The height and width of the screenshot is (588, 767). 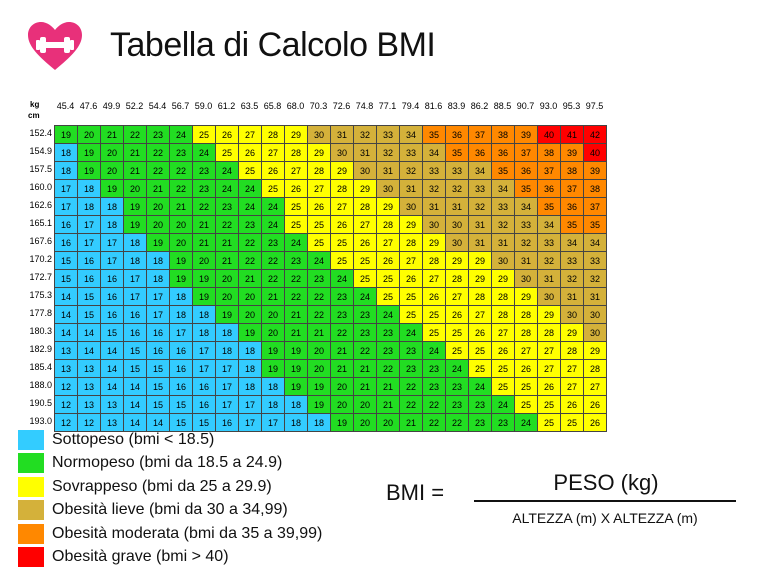 What do you see at coordinates (40, 133) in the screenshot?
I see `height-header: 152.4` at bounding box center [40, 133].